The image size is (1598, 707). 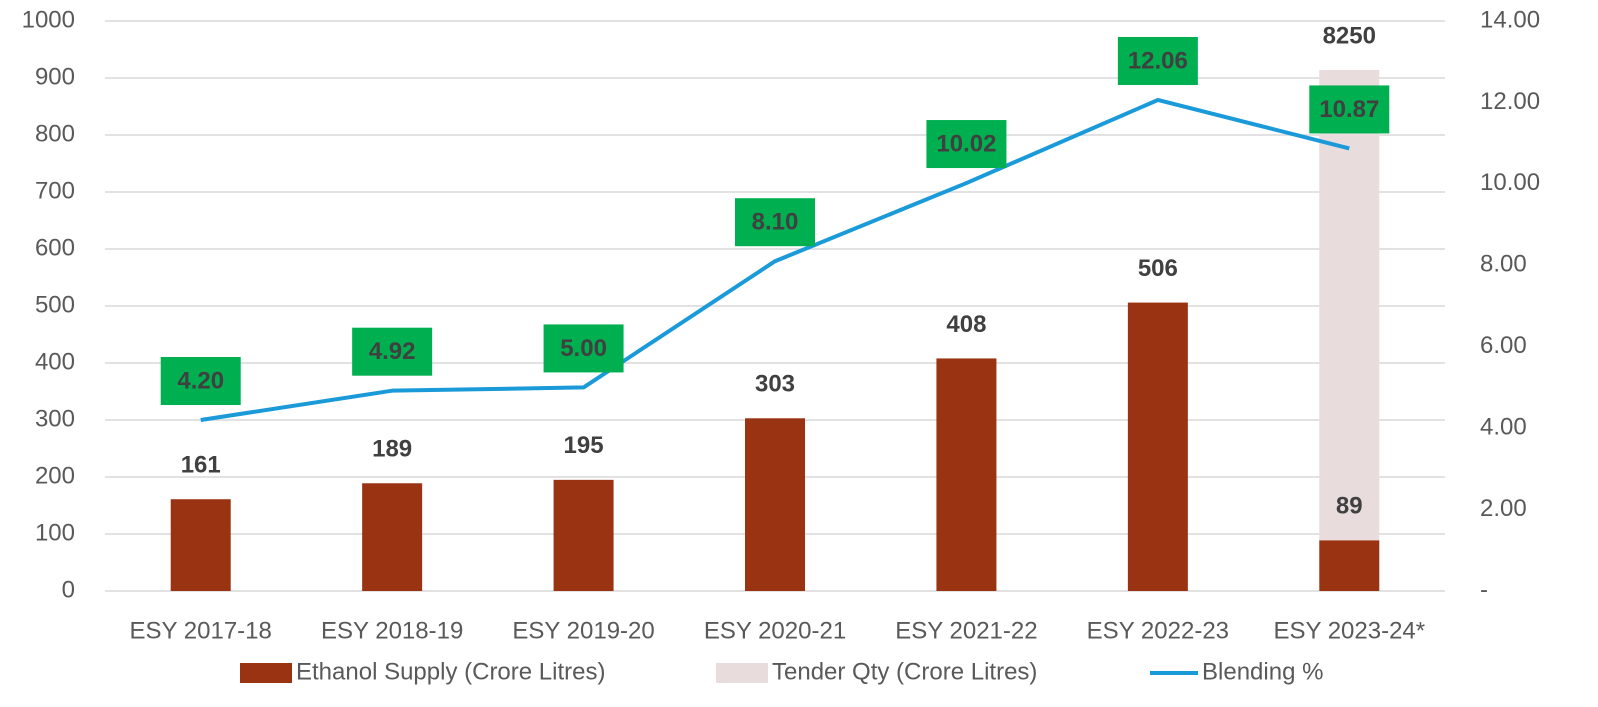 I want to click on y-tick-label: 0, so click(x=68, y=589).